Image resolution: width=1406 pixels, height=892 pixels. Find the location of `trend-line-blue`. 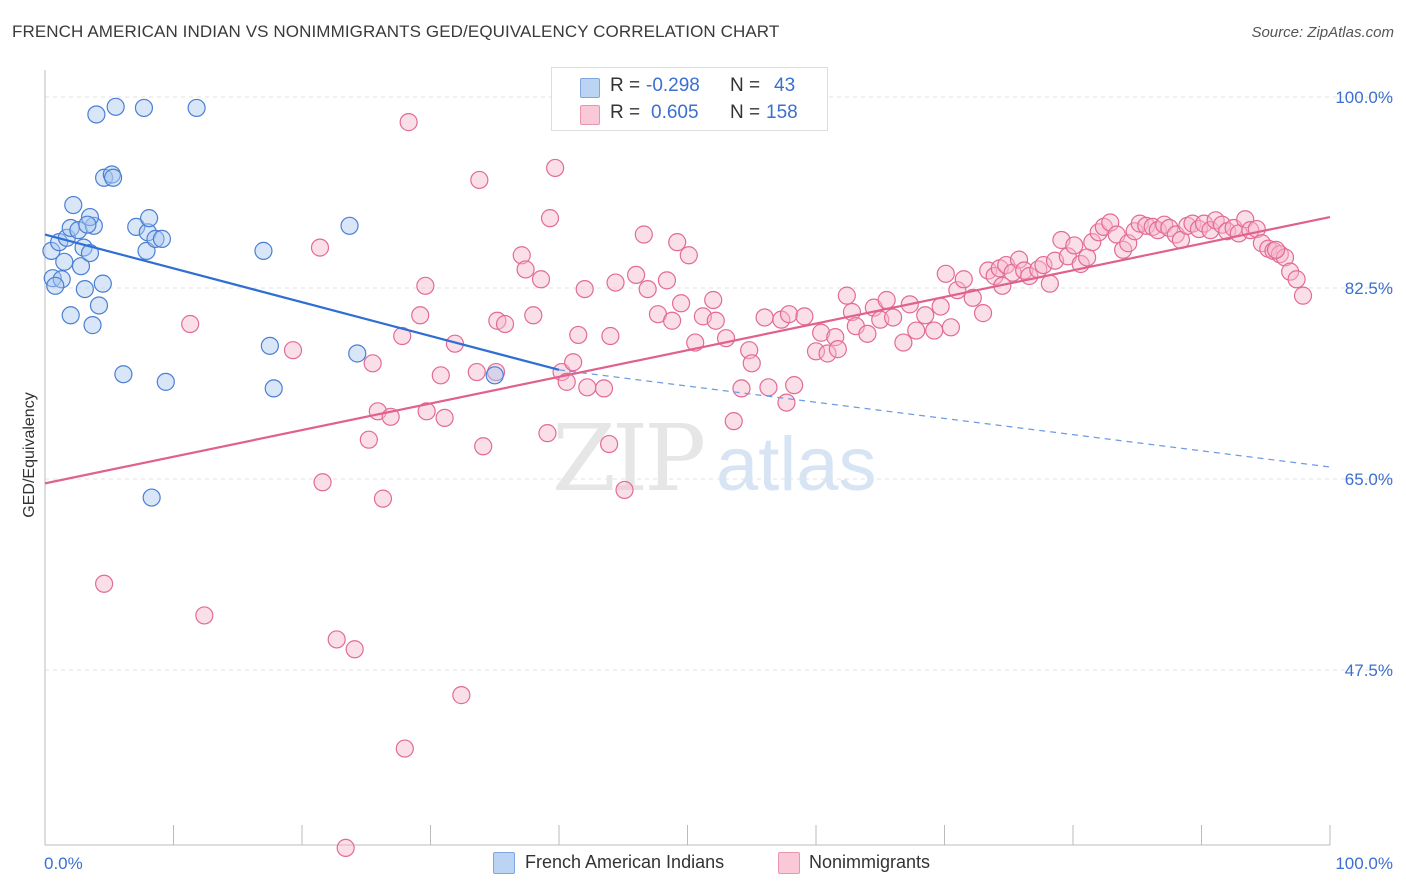

trend-line-blue is located at coordinates (302, 302).